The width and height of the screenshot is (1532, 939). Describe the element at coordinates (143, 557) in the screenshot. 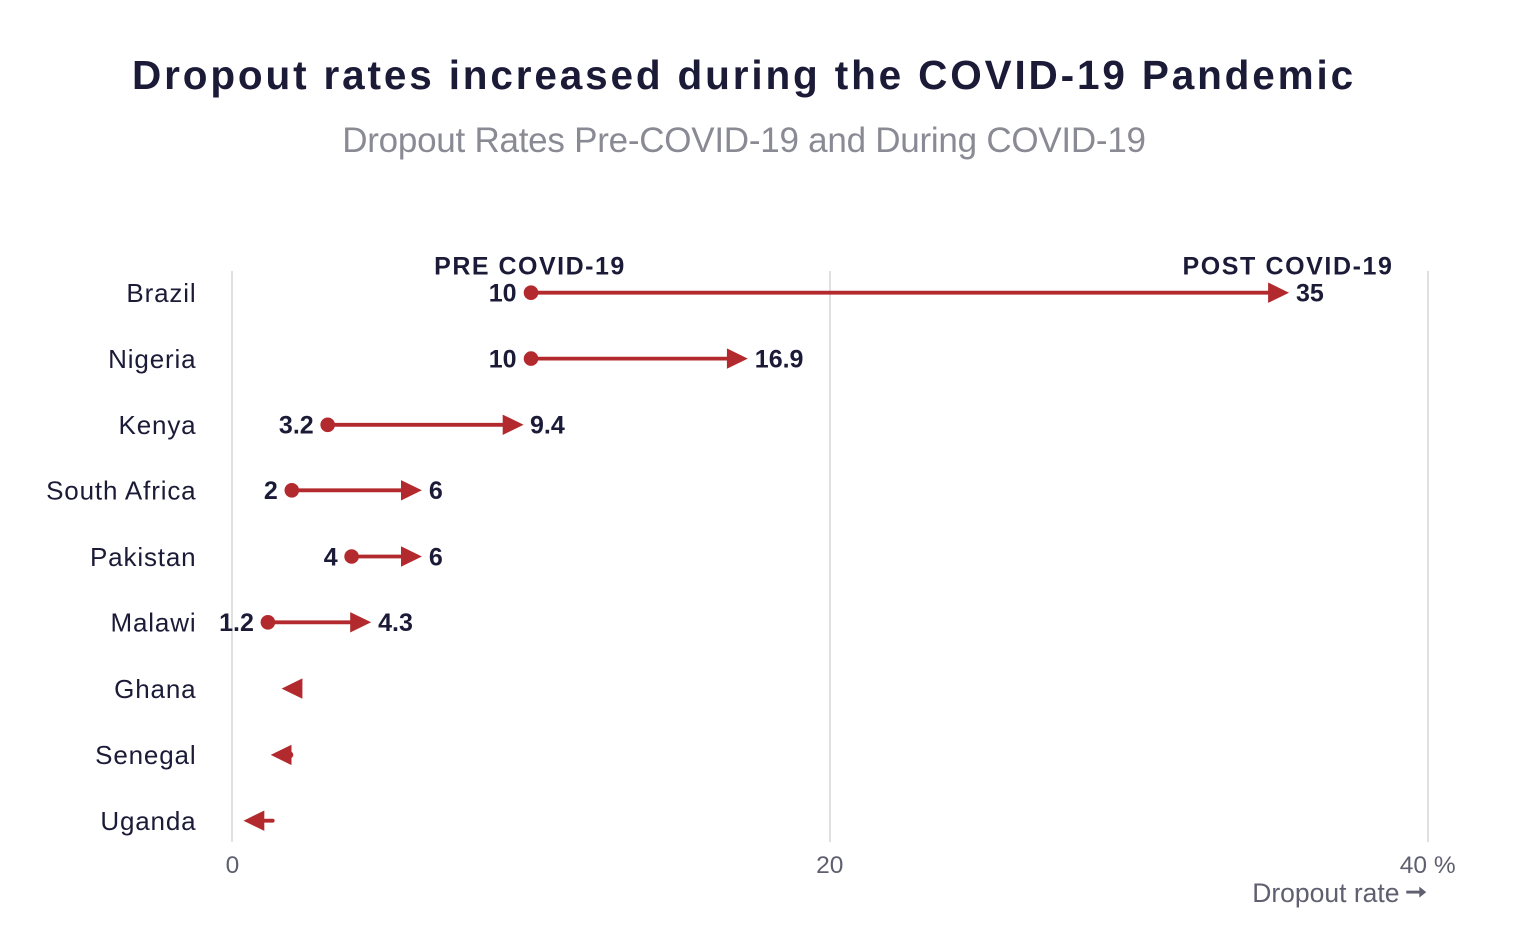

I see `svg-text: Pakistan` at that location.